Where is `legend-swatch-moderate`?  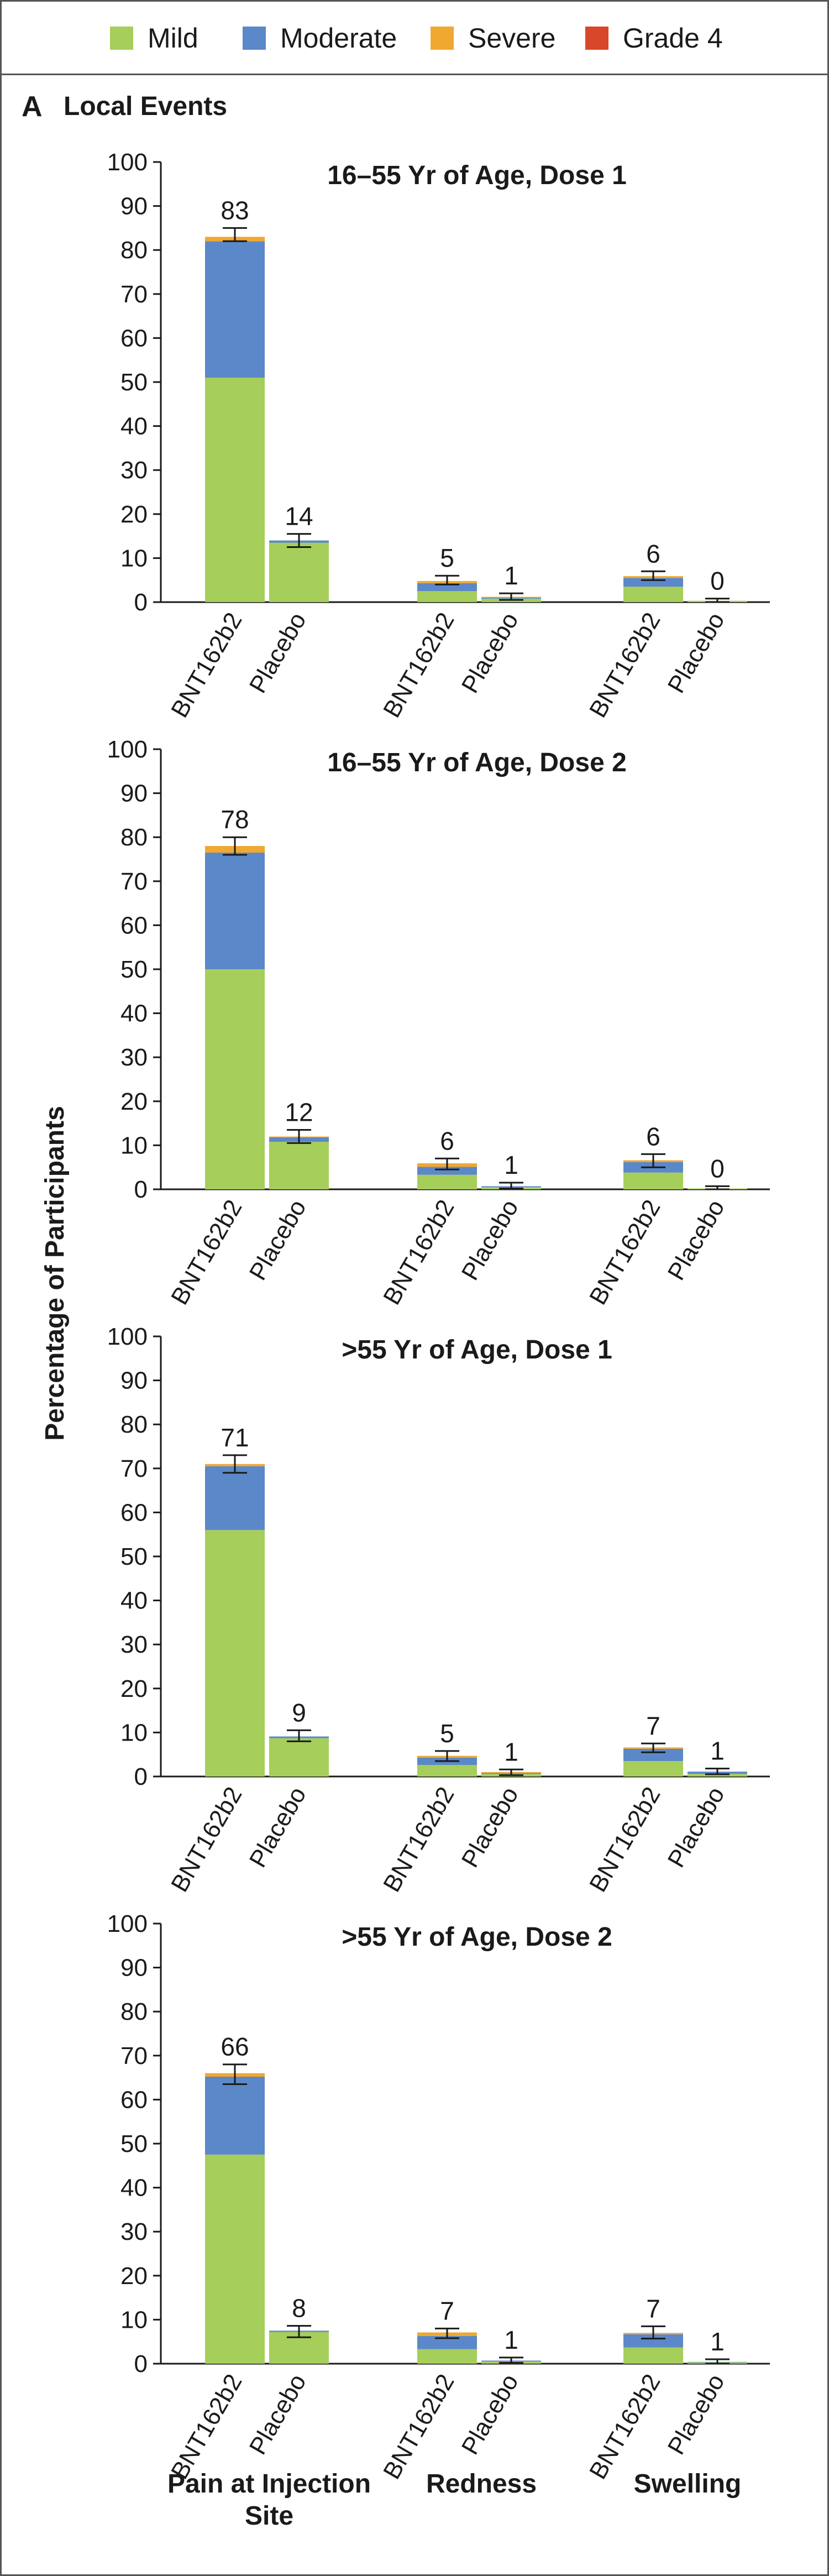 legend-swatch-moderate is located at coordinates (254, 38).